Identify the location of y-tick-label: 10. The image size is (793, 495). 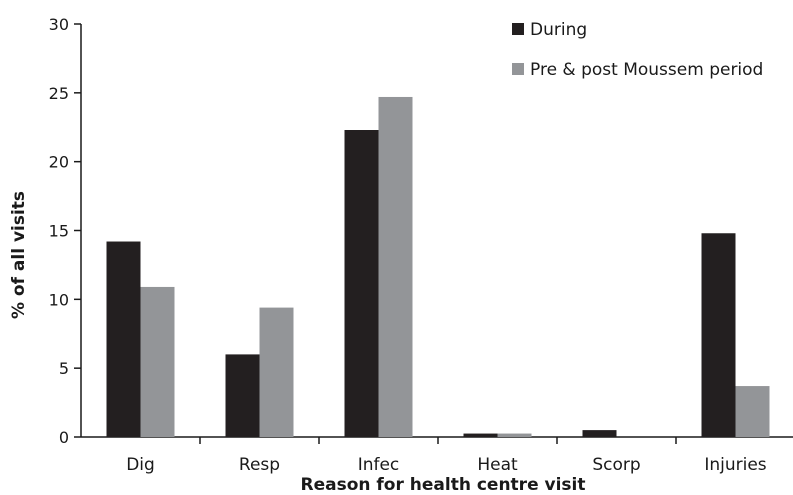
(59, 299).